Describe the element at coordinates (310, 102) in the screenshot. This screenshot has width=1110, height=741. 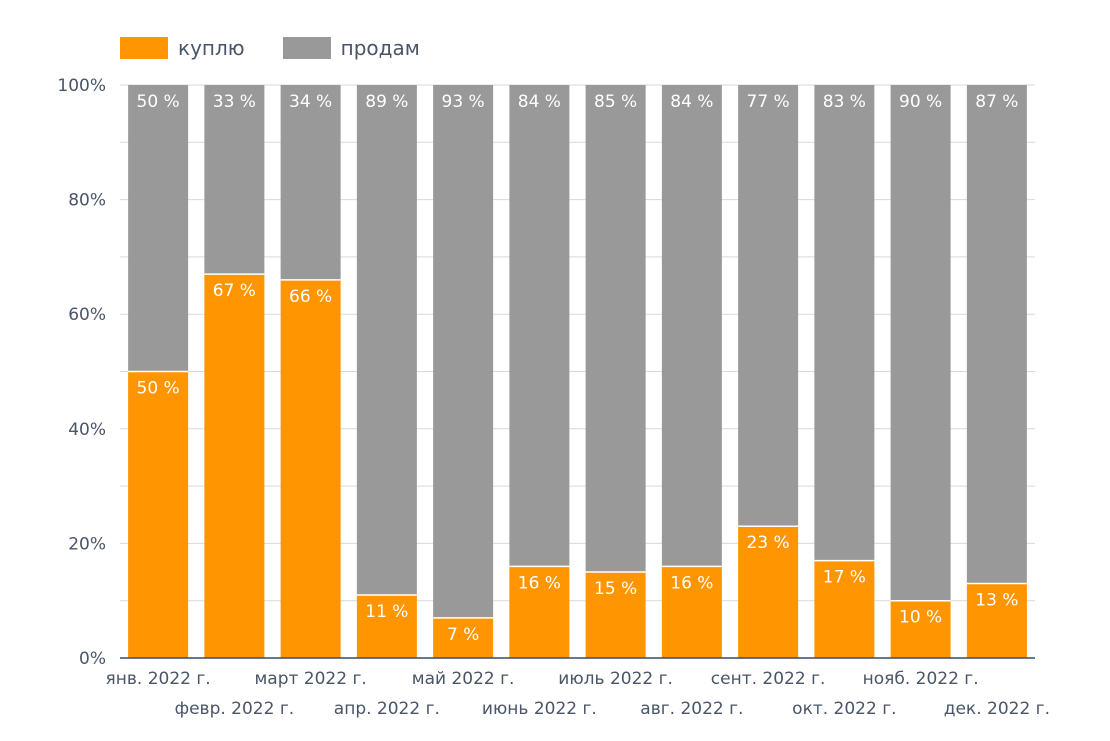
I see `data-label-sell: 34 %` at that location.